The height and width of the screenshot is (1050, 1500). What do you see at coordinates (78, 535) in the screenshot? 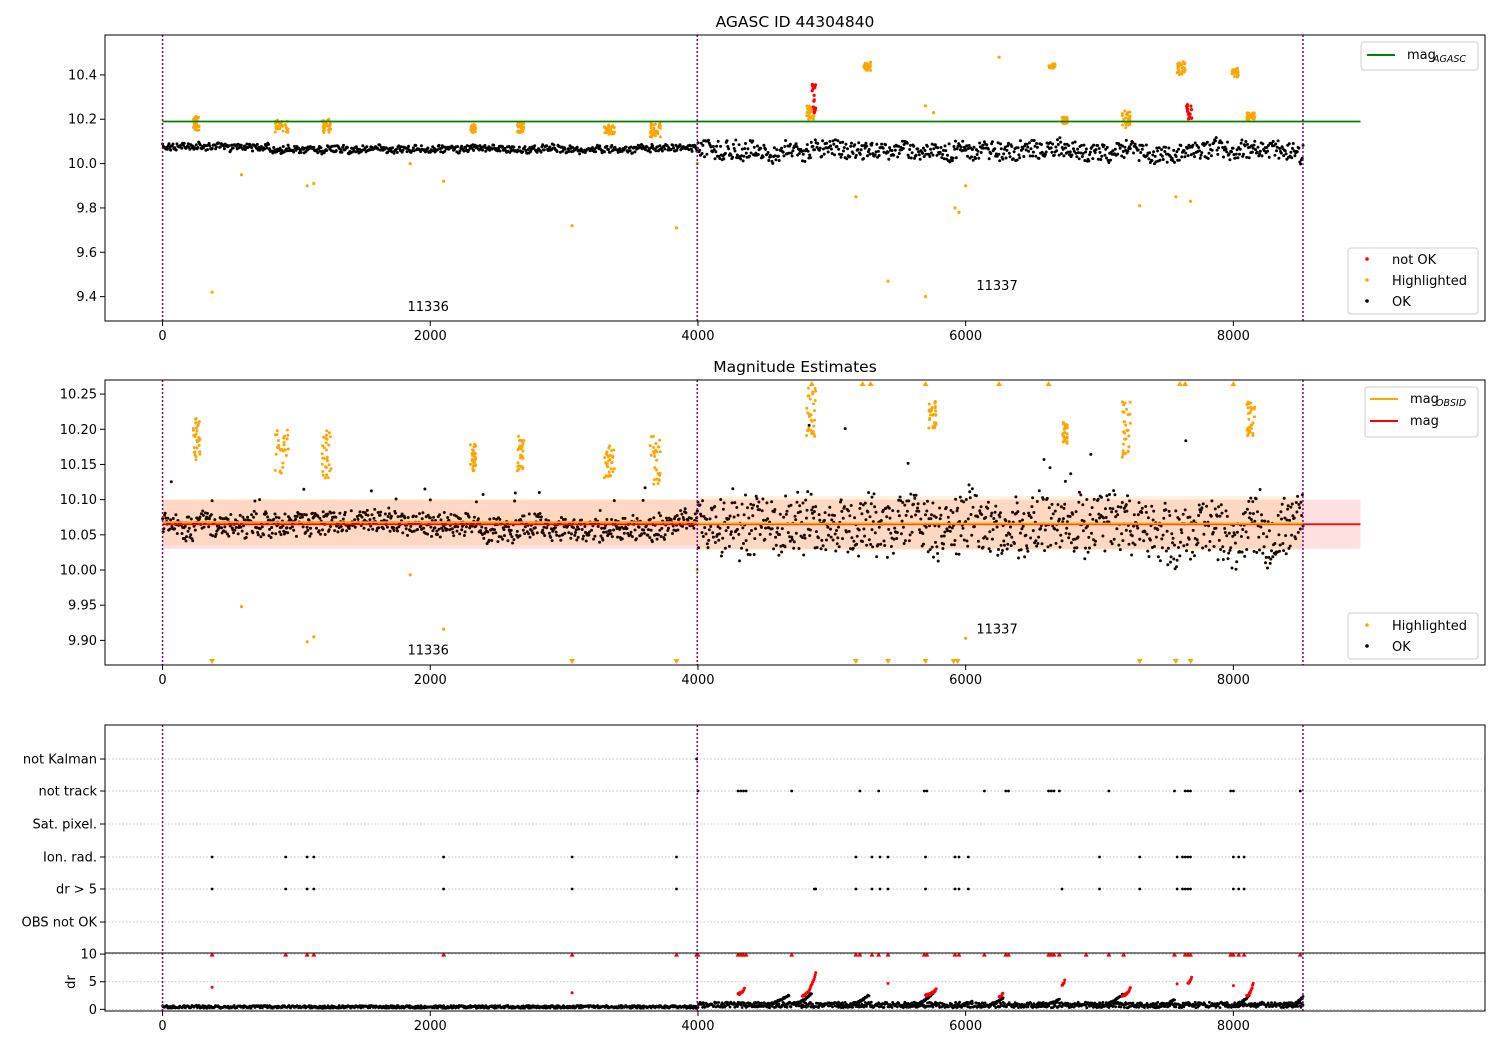
I see `panel2-ytick-label: 10.05` at bounding box center [78, 535].